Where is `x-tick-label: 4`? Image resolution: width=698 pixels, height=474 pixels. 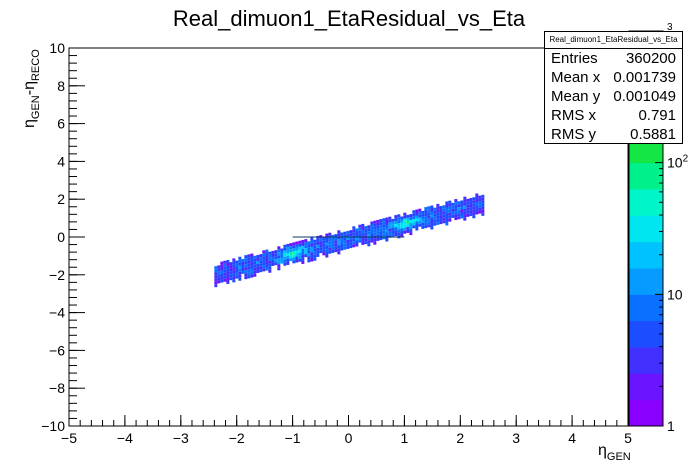 x-tick-label: 4 is located at coordinates (572, 438).